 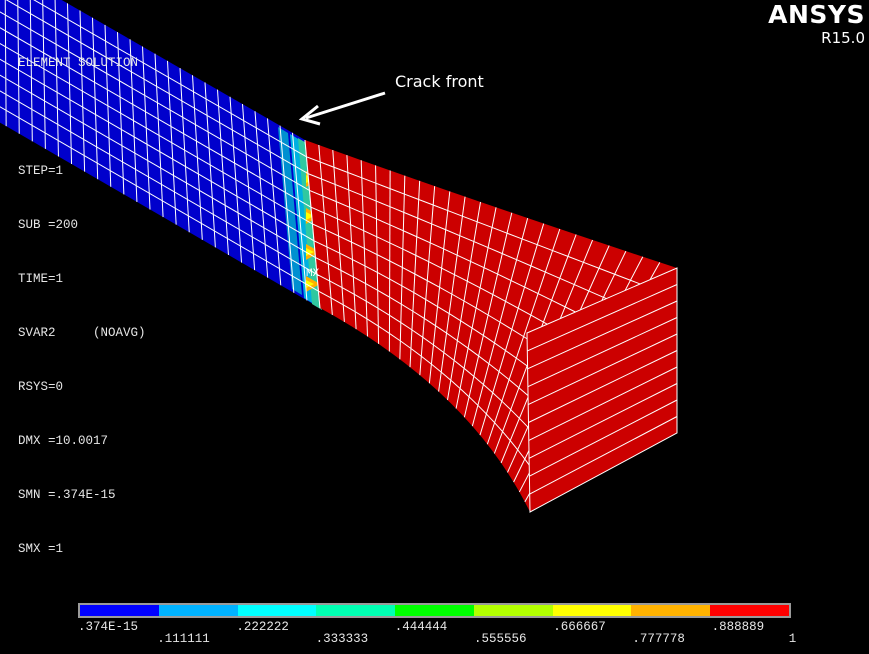 I want to click on info-line: ELEMENT SOLUTION, so click(x=78, y=63).